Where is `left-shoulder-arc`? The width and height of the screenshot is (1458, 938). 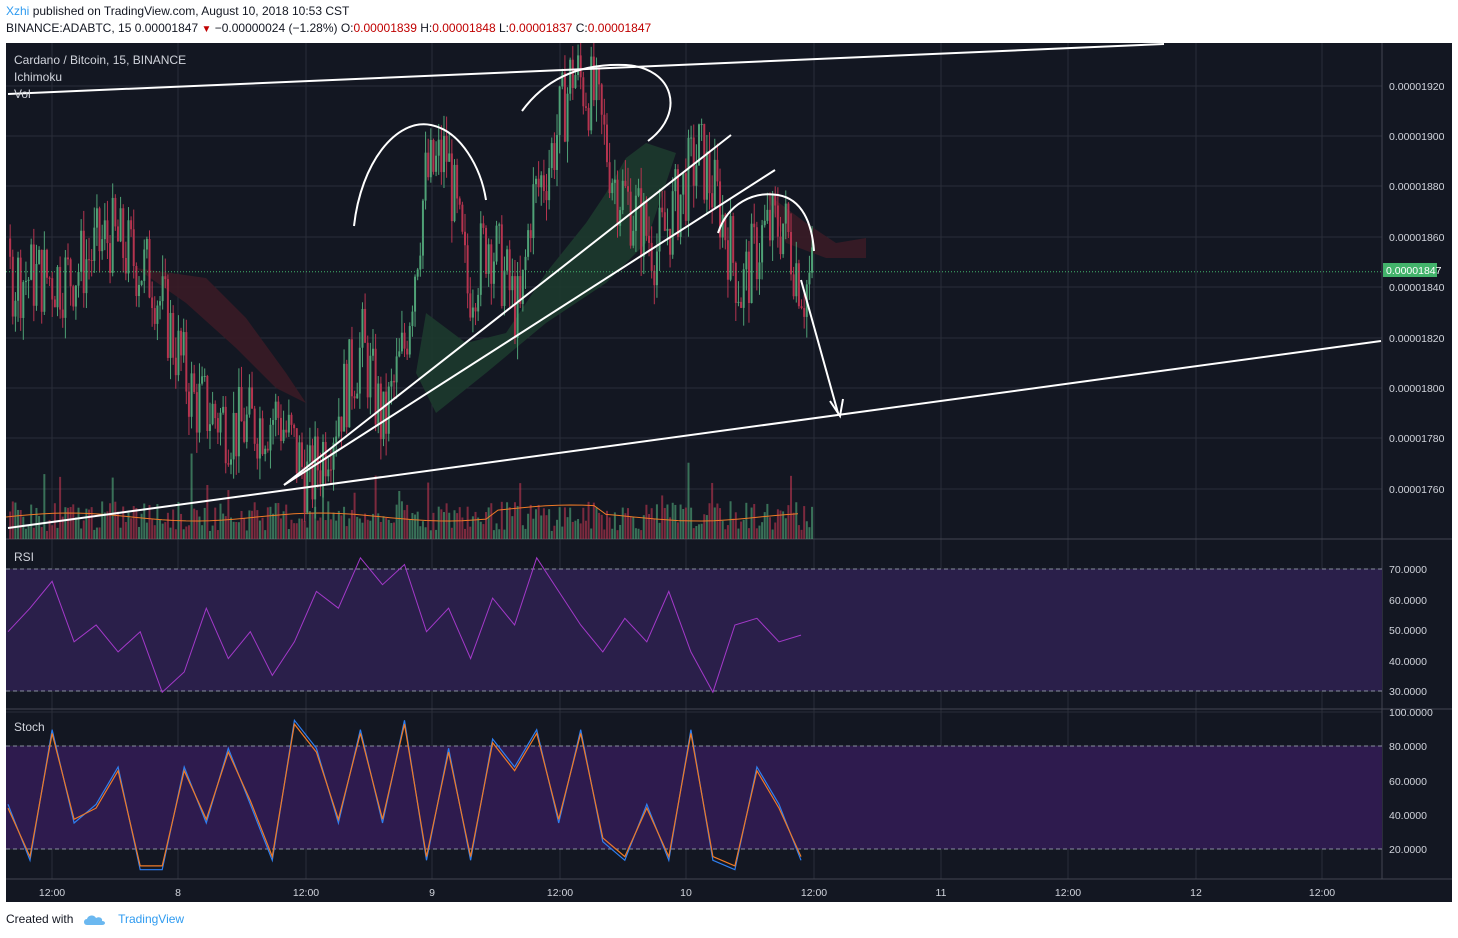 left-shoulder-arc is located at coordinates (420, 175).